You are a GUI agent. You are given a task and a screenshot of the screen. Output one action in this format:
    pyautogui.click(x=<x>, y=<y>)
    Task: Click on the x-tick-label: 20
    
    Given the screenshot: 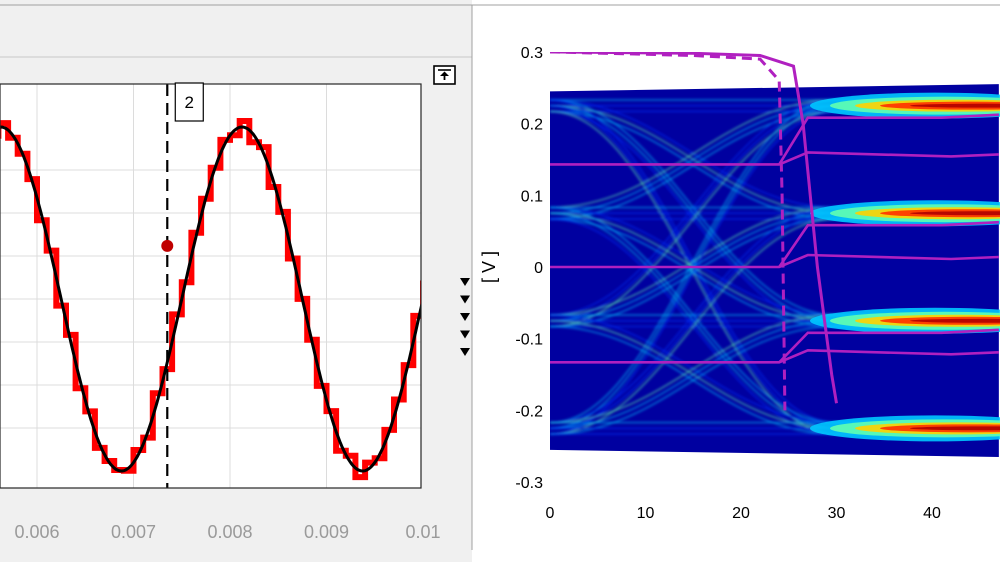 What is the action you would take?
    pyautogui.click(x=741, y=513)
    